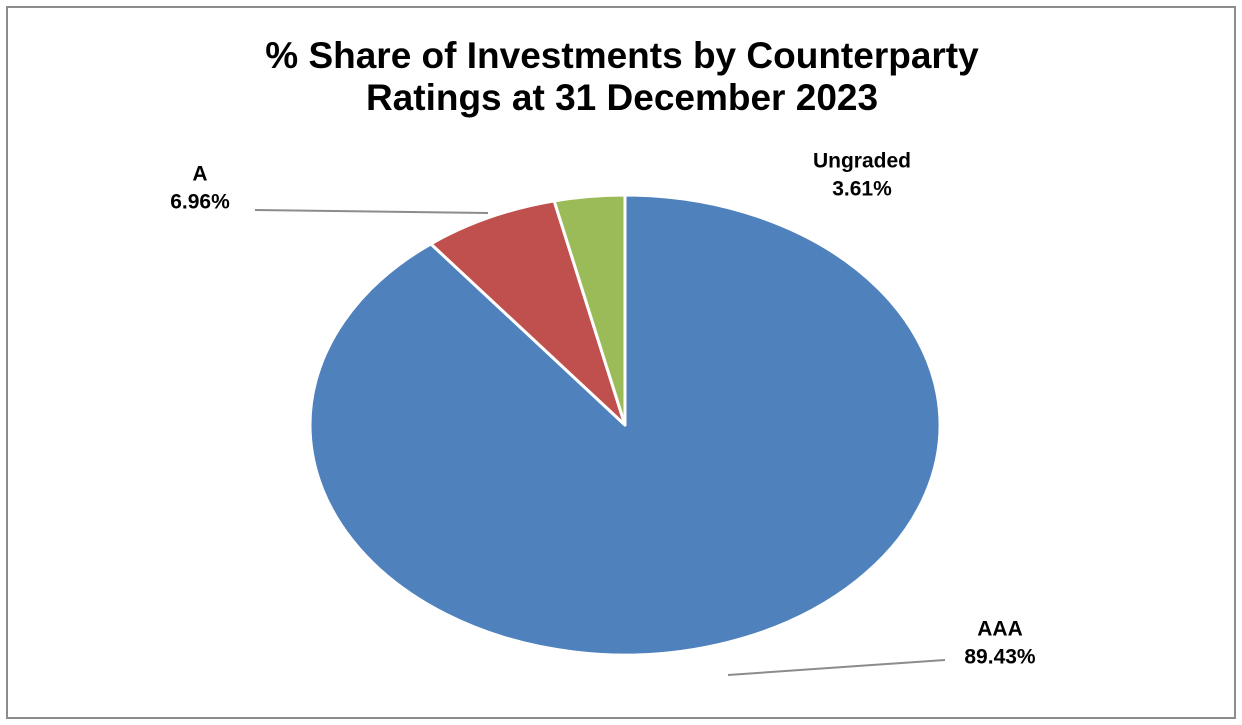 This screenshot has height=725, width=1242. What do you see at coordinates (1000, 657) in the screenshot?
I see `slice-value-label: 89.43%` at bounding box center [1000, 657].